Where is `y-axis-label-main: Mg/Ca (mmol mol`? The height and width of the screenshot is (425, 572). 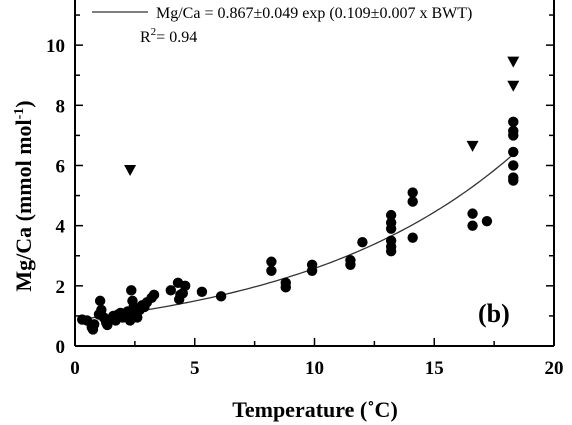
y-axis-label-main: Mg/Ca (mmol mol is located at coordinates (23, 205).